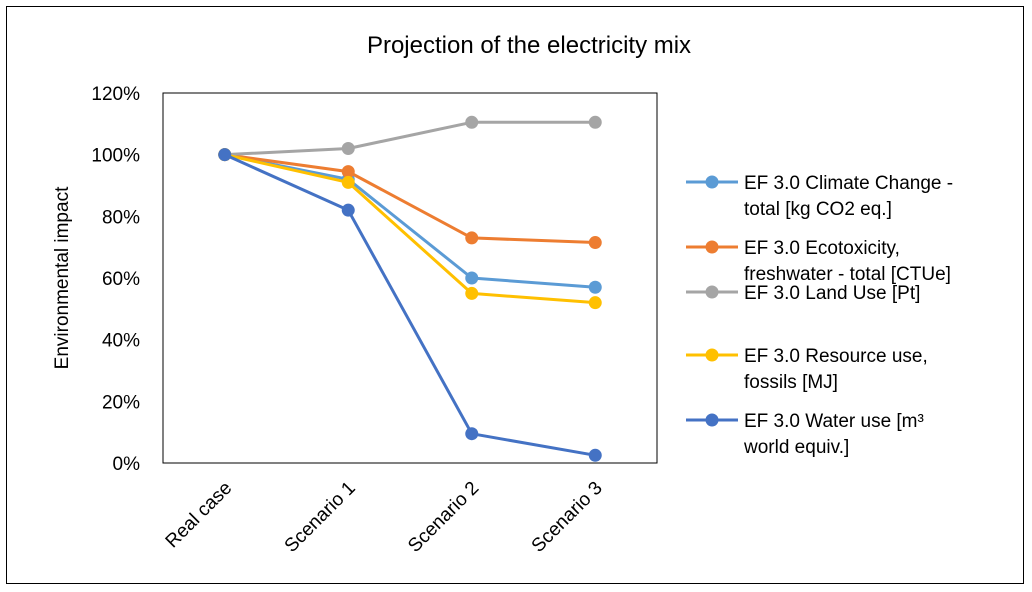 The width and height of the screenshot is (1032, 592). What do you see at coordinates (127, 464) in the screenshot?
I see `y-tick-label: 0%` at bounding box center [127, 464].